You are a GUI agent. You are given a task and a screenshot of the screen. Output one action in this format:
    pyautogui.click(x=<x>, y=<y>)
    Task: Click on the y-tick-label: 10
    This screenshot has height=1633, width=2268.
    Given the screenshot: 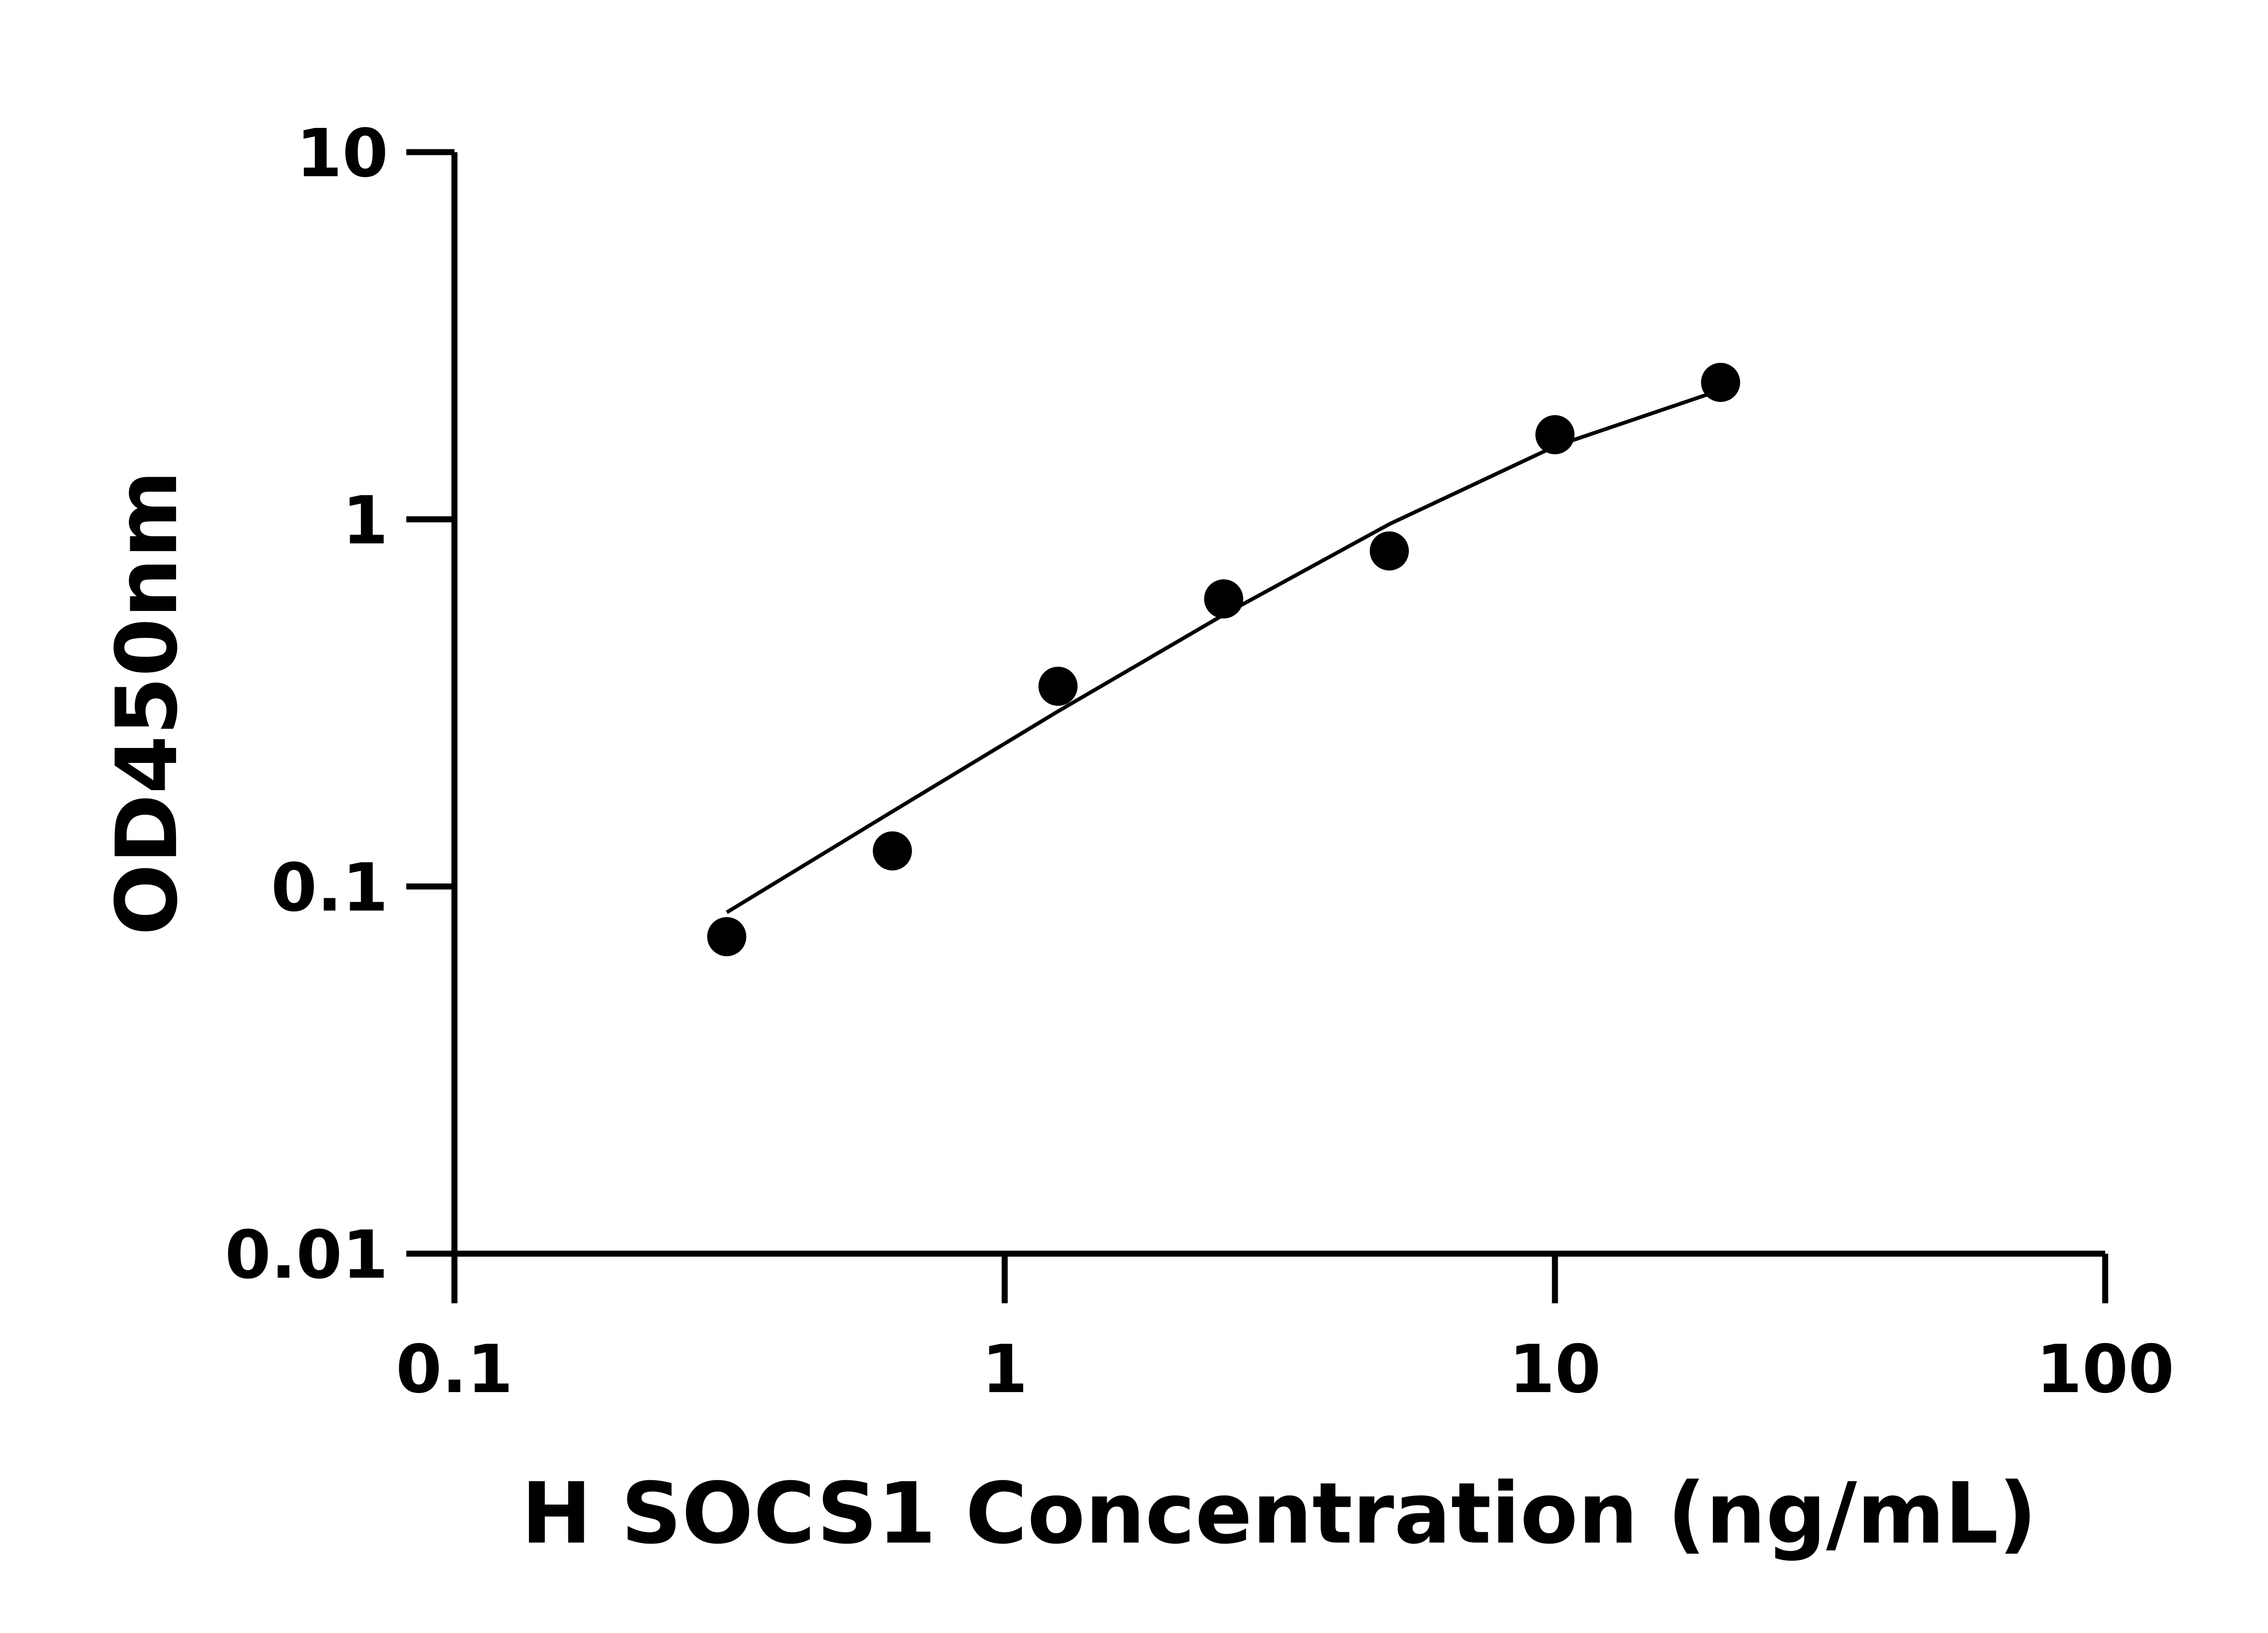 What is the action you would take?
    pyautogui.click(x=342, y=153)
    